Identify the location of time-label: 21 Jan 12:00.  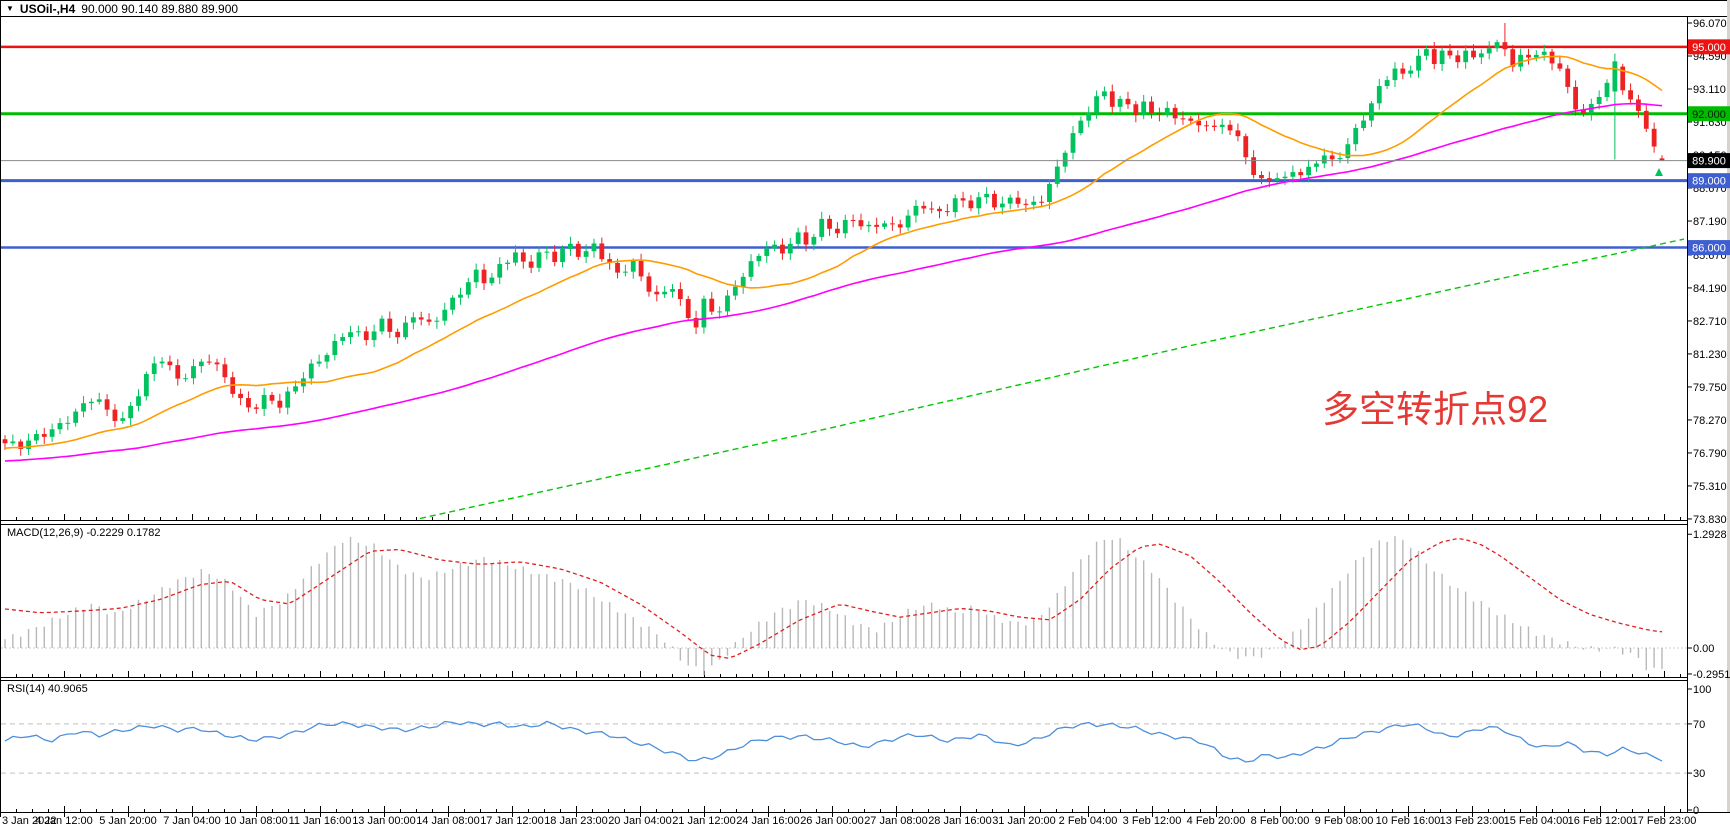
(704, 821).